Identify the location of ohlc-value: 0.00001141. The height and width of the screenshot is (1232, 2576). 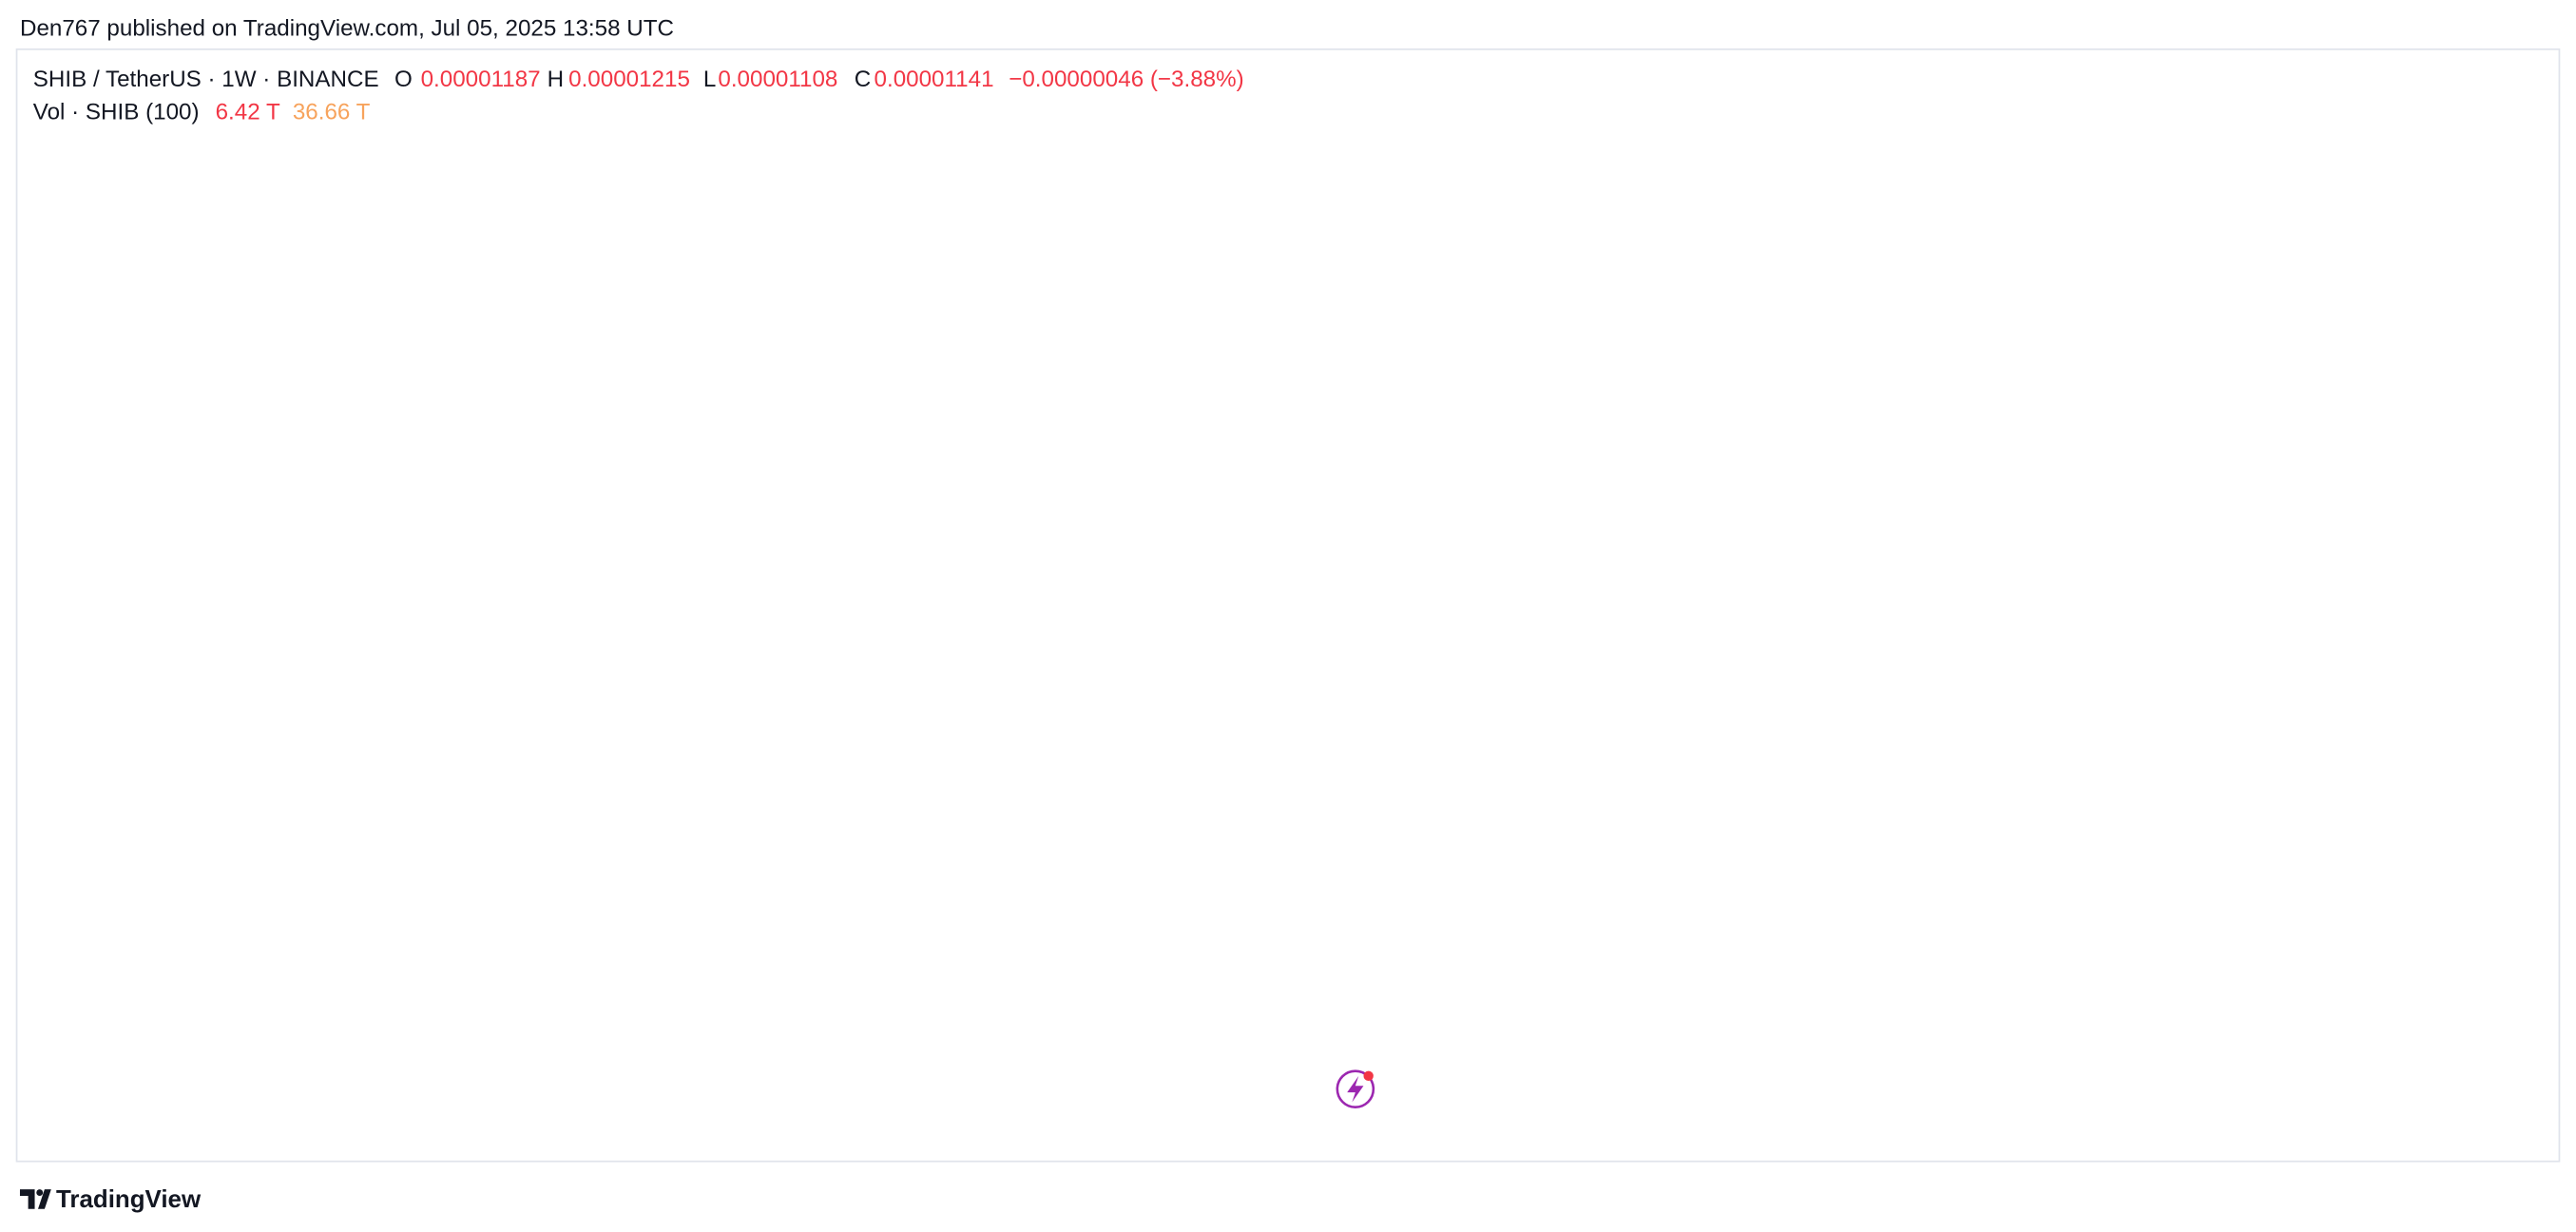
(935, 79).